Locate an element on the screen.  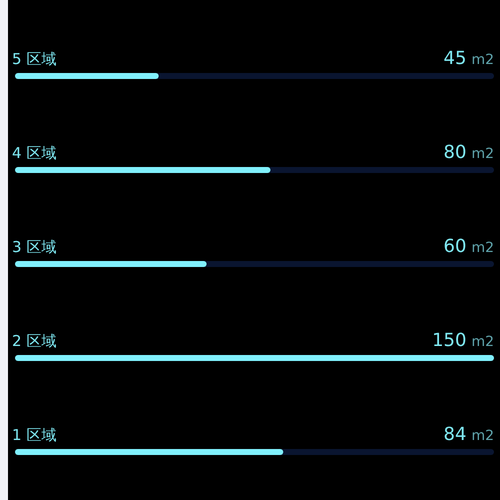
y-tick-label: 4 区域 is located at coordinates (34, 153).